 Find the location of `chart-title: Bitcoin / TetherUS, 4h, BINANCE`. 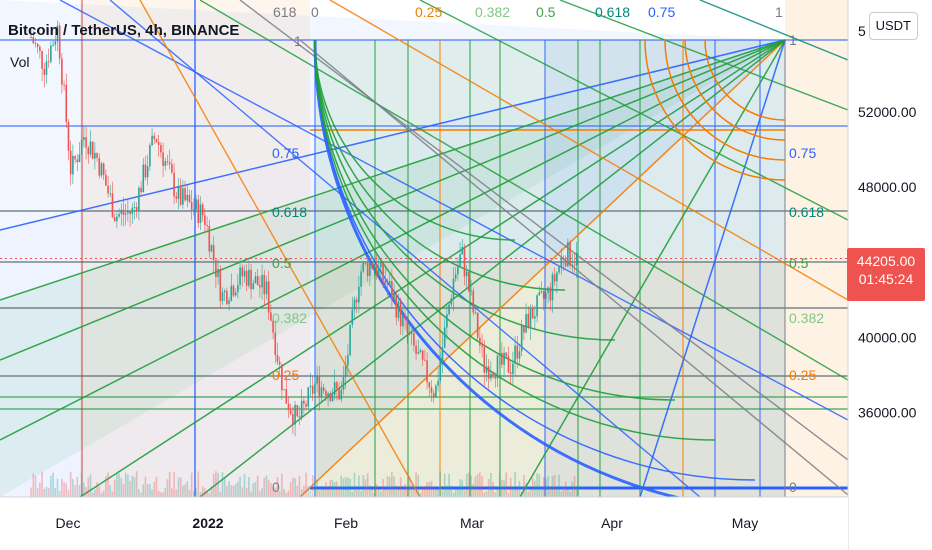

chart-title: Bitcoin / TetherUS, 4h, BINANCE is located at coordinates (124, 30).